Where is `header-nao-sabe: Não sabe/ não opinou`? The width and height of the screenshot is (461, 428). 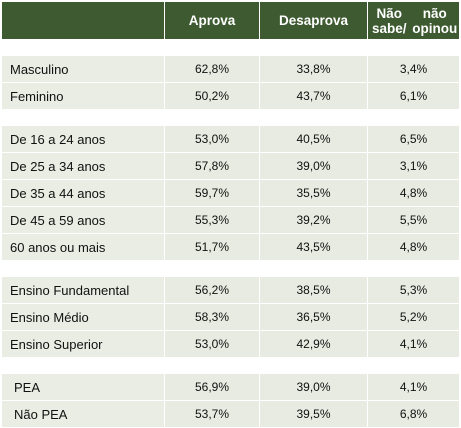 header-nao-sabe: Não sabe/ não opinou is located at coordinates (413, 21).